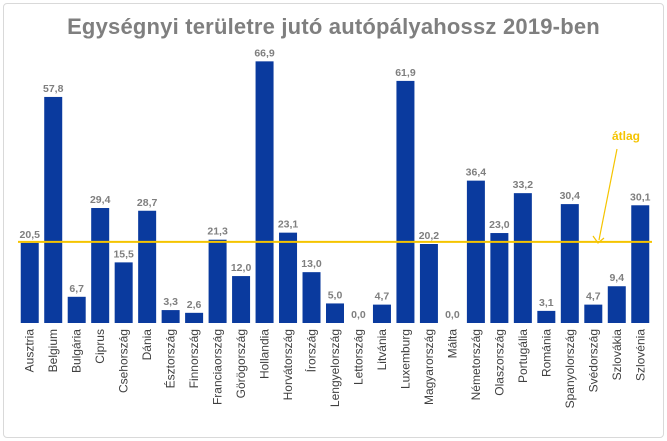  What do you see at coordinates (546, 353) in the screenshot?
I see `category-label: Románia` at bounding box center [546, 353].